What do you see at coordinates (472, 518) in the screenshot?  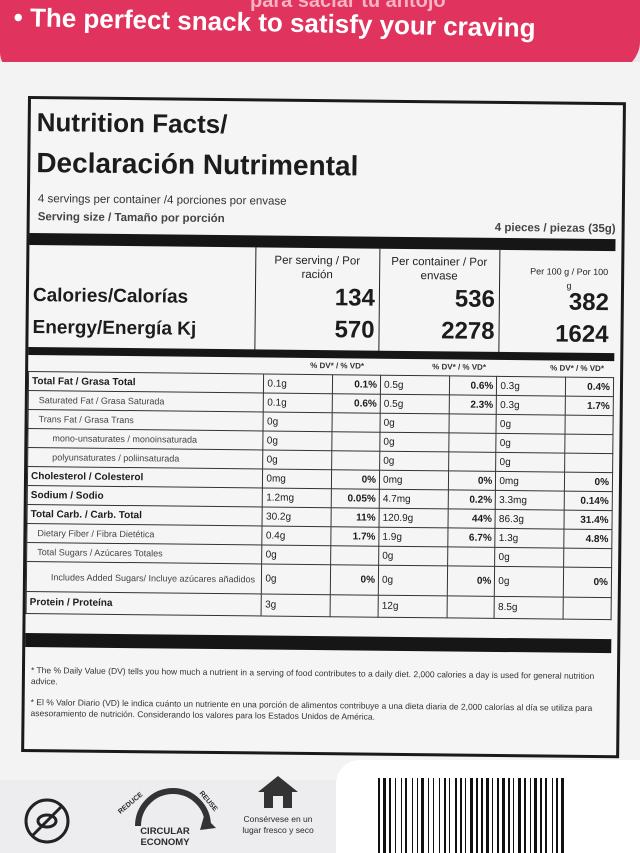 I see `dv-container: 44%` at bounding box center [472, 518].